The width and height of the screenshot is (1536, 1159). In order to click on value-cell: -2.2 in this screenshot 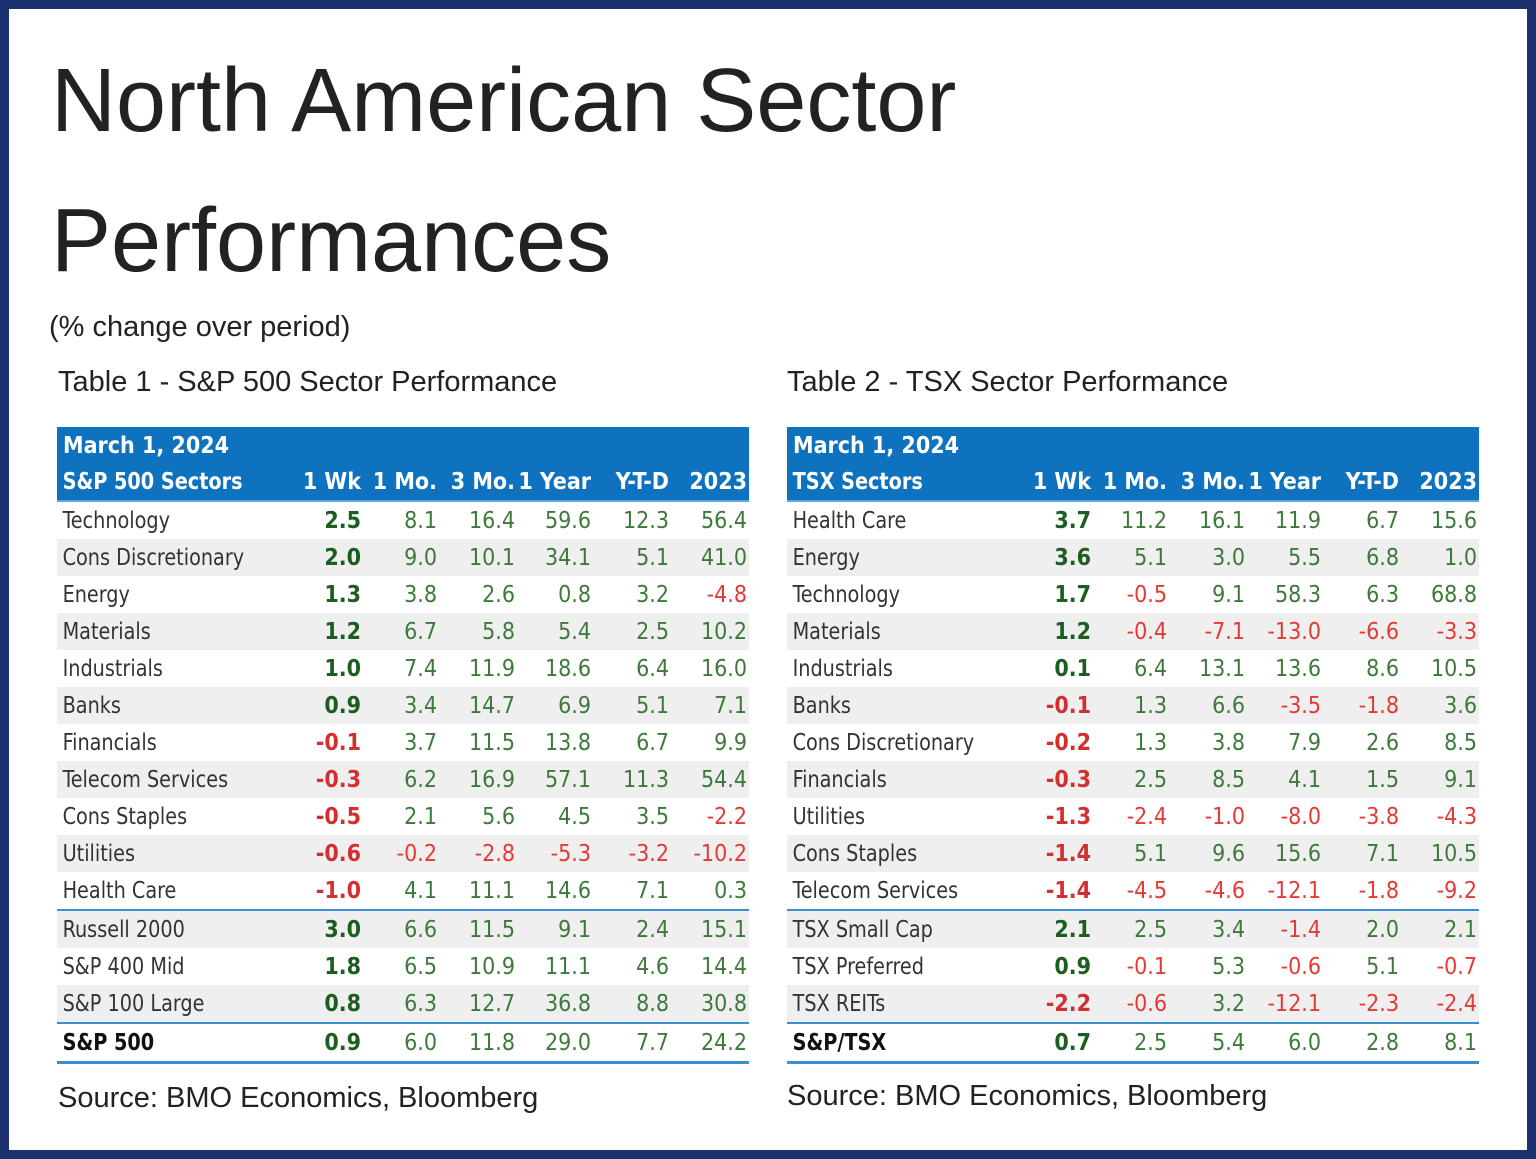, I will do `click(1068, 1003)`.